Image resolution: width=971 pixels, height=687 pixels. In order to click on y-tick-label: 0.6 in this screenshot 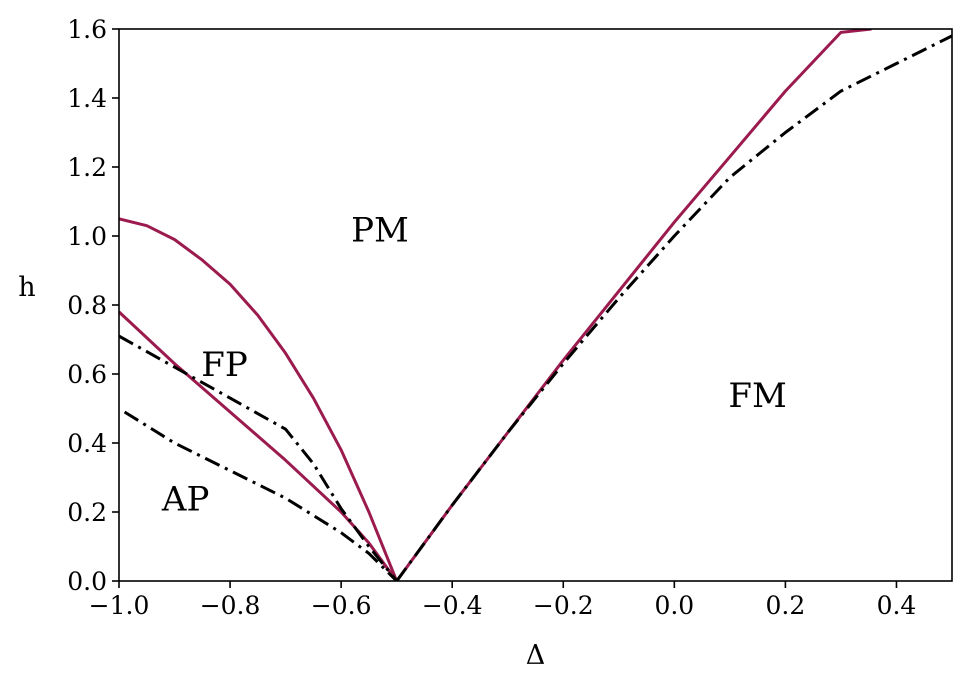, I will do `click(87, 374)`.